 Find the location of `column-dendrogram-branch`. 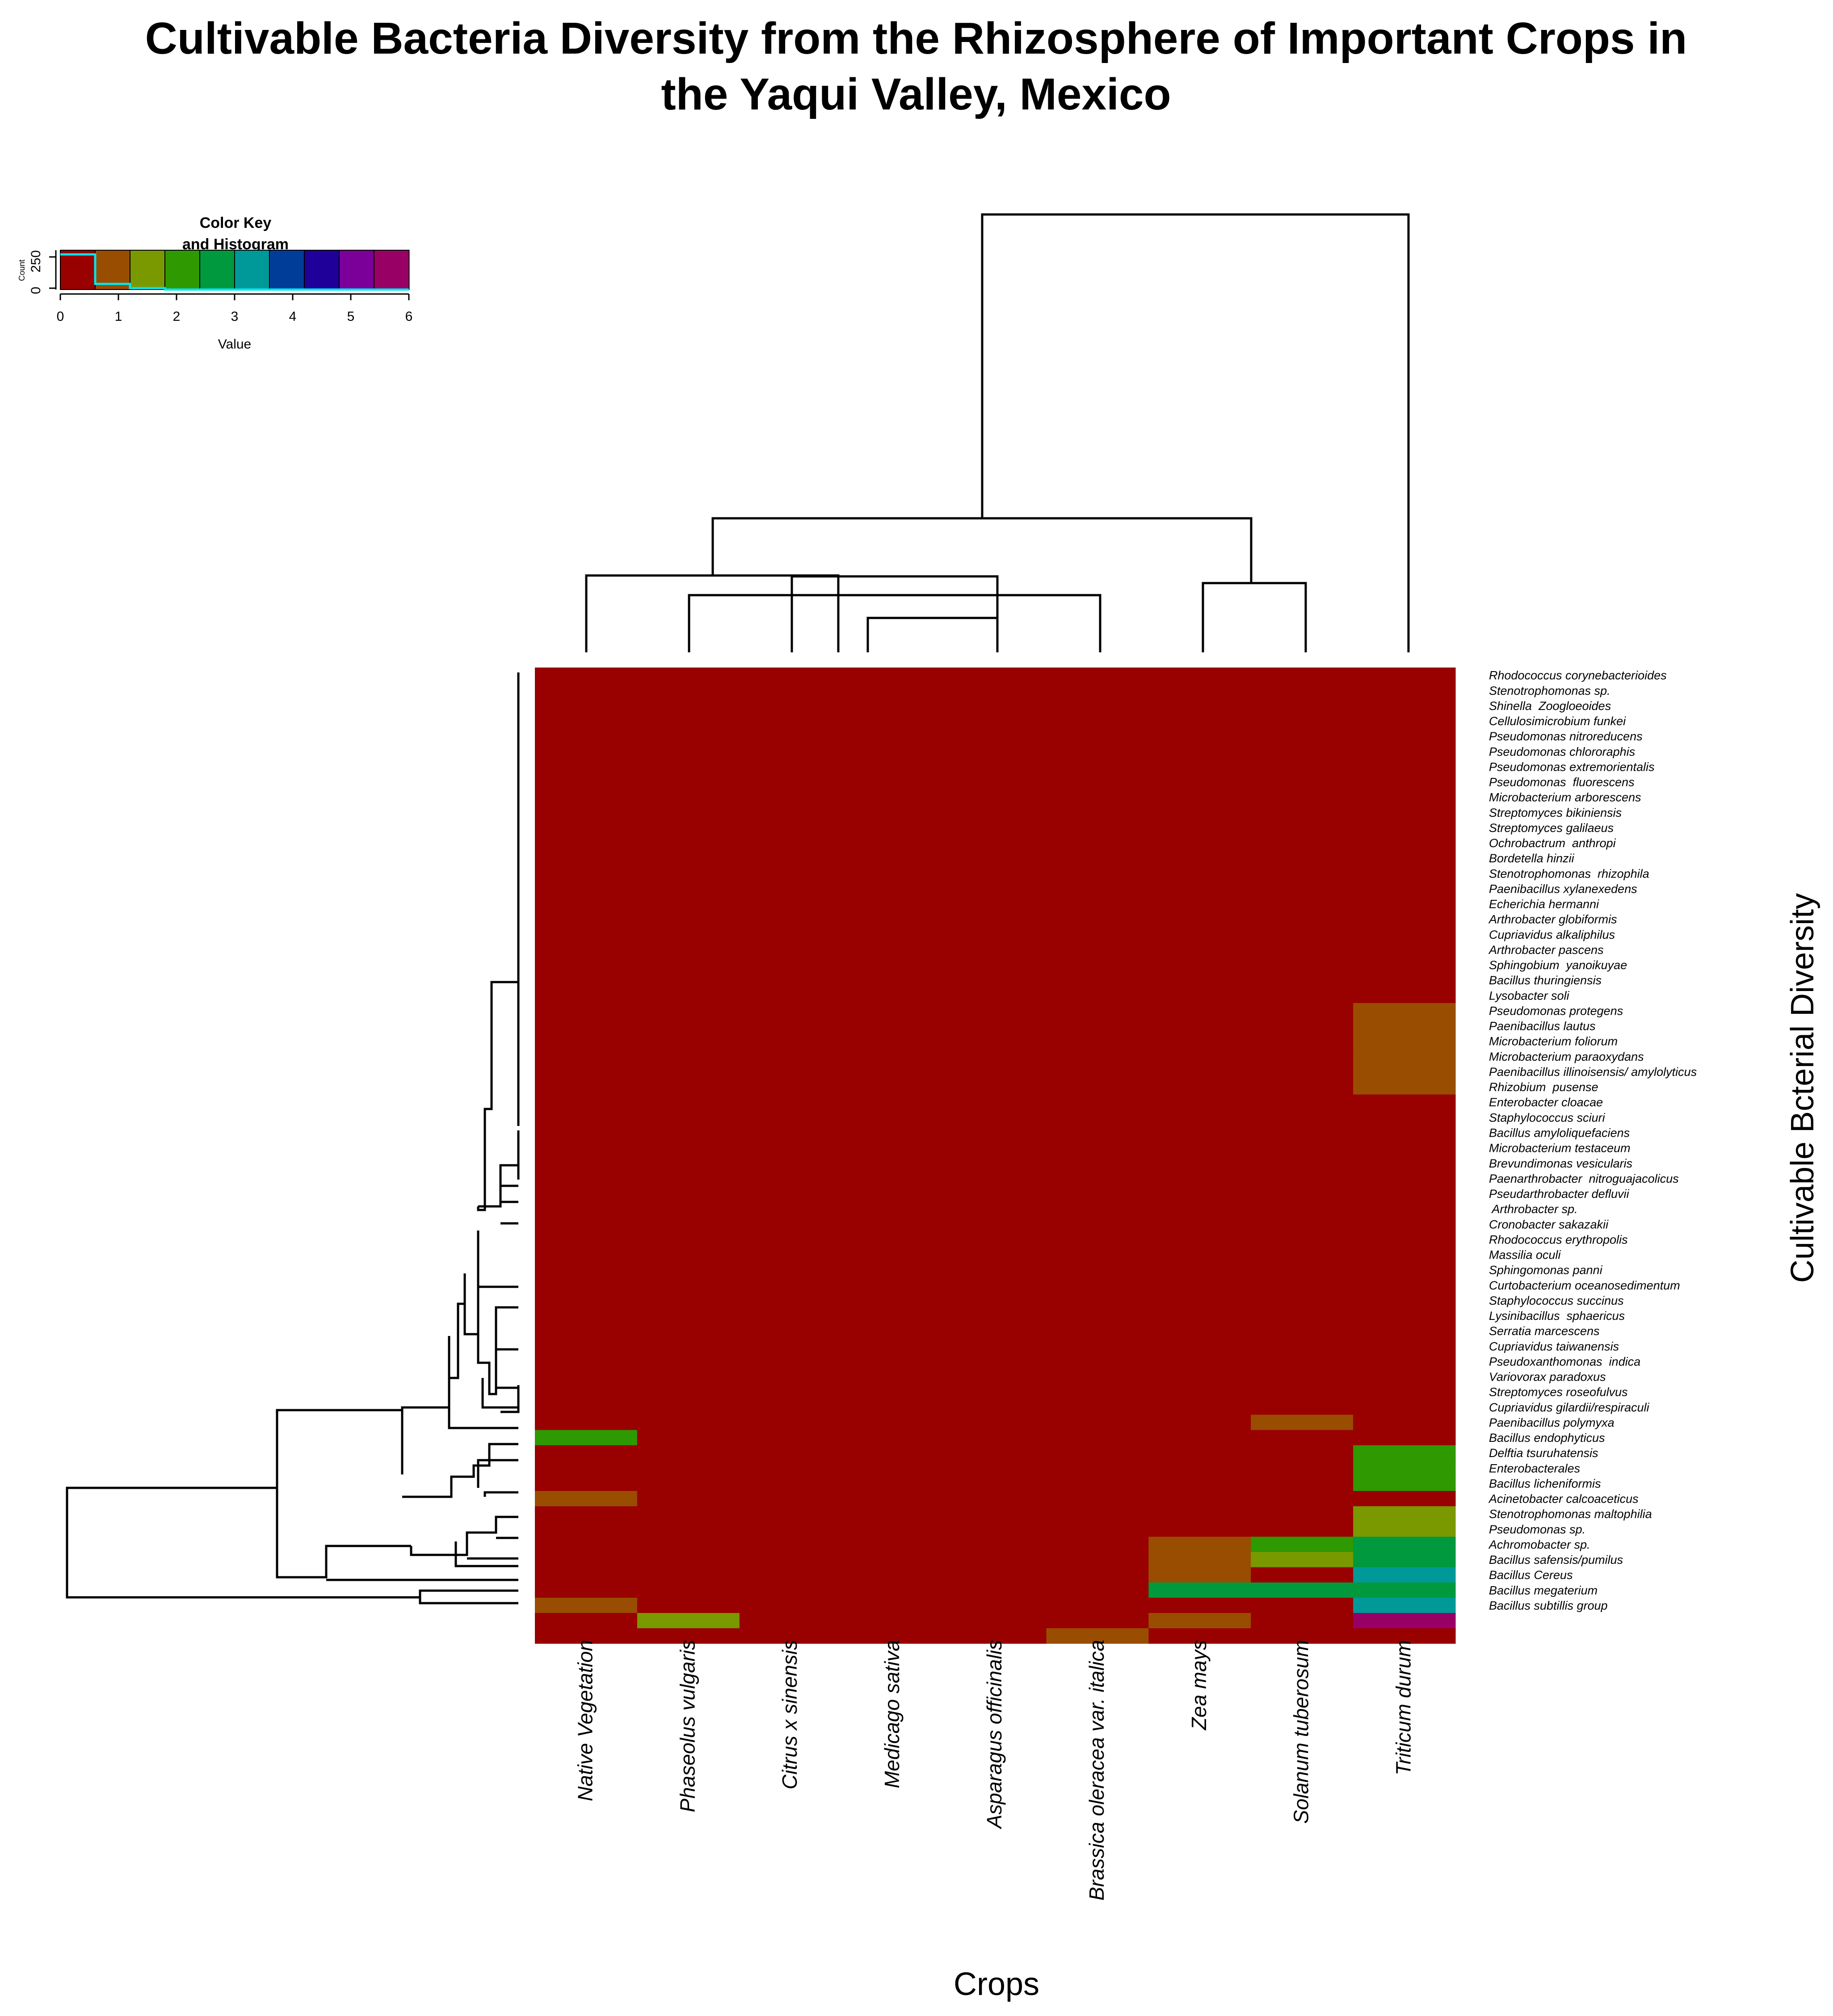

column-dendrogram-branch is located at coordinates (712, 613).